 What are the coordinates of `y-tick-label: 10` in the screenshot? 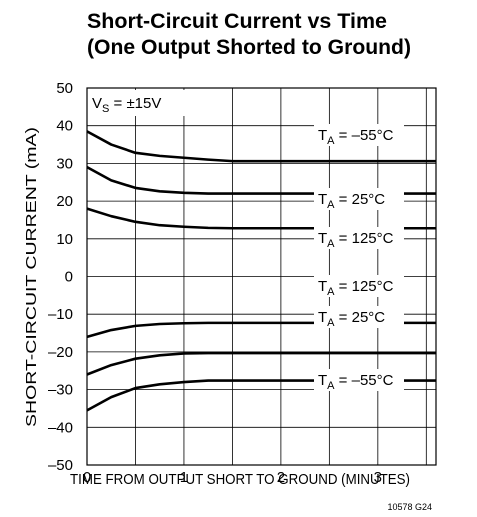 It's located at (64, 239).